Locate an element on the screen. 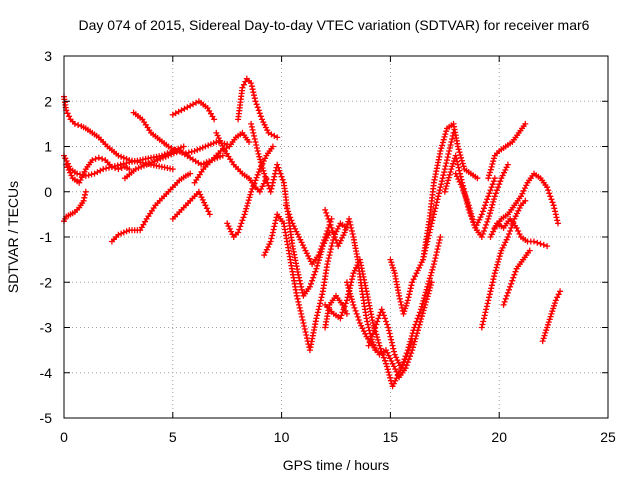 This screenshot has height=480, width=640. y-tick-label: -2 is located at coordinates (46, 282).